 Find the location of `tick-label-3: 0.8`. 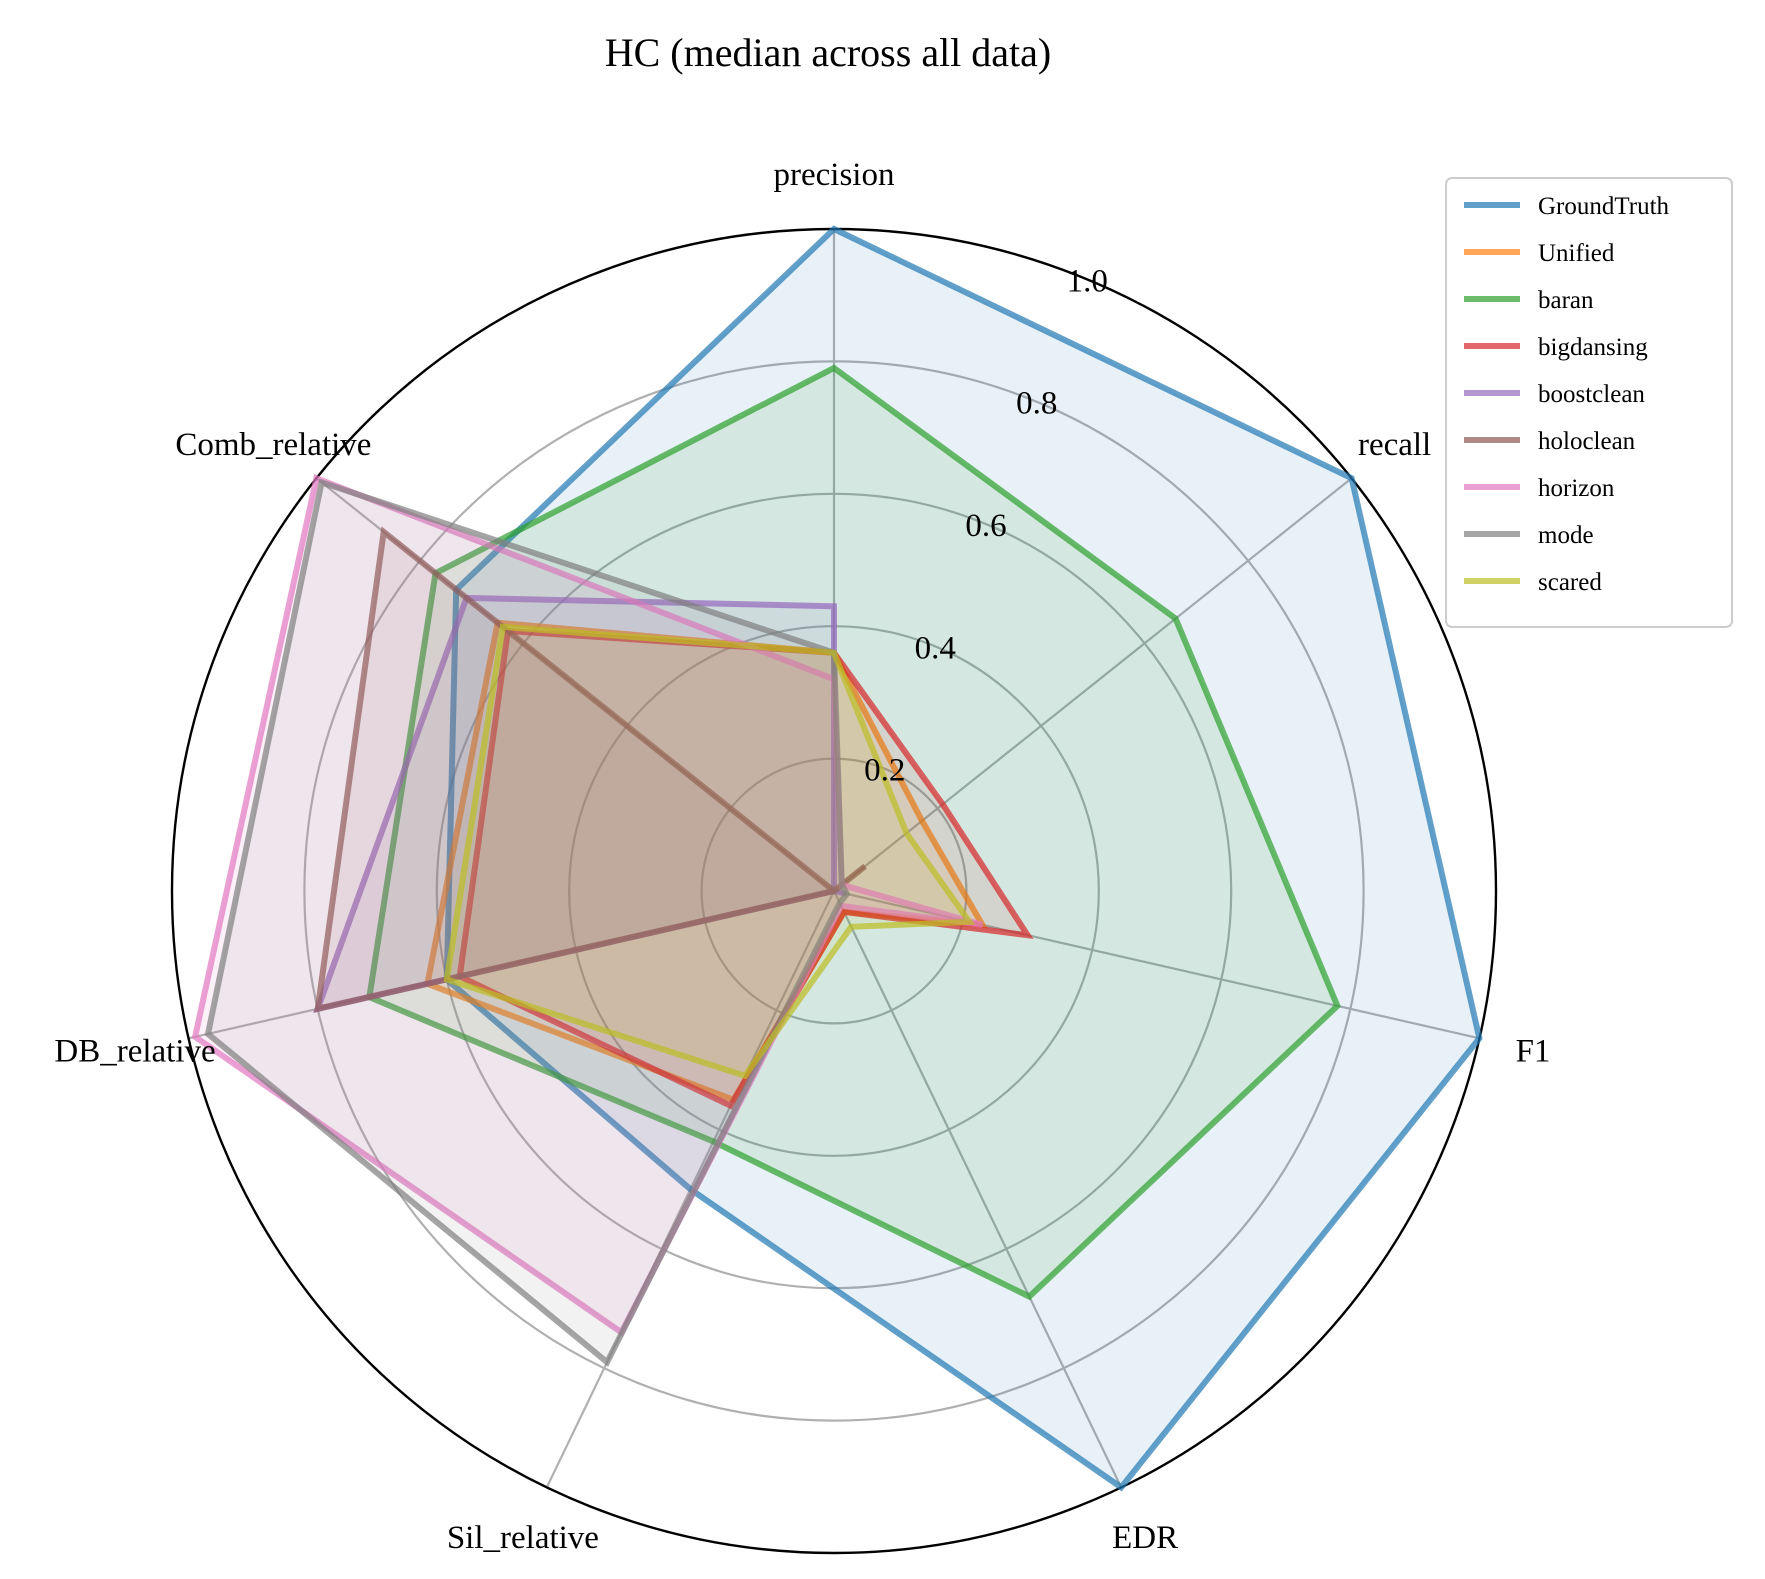

tick-label-3: 0.8 is located at coordinates (1036, 404).